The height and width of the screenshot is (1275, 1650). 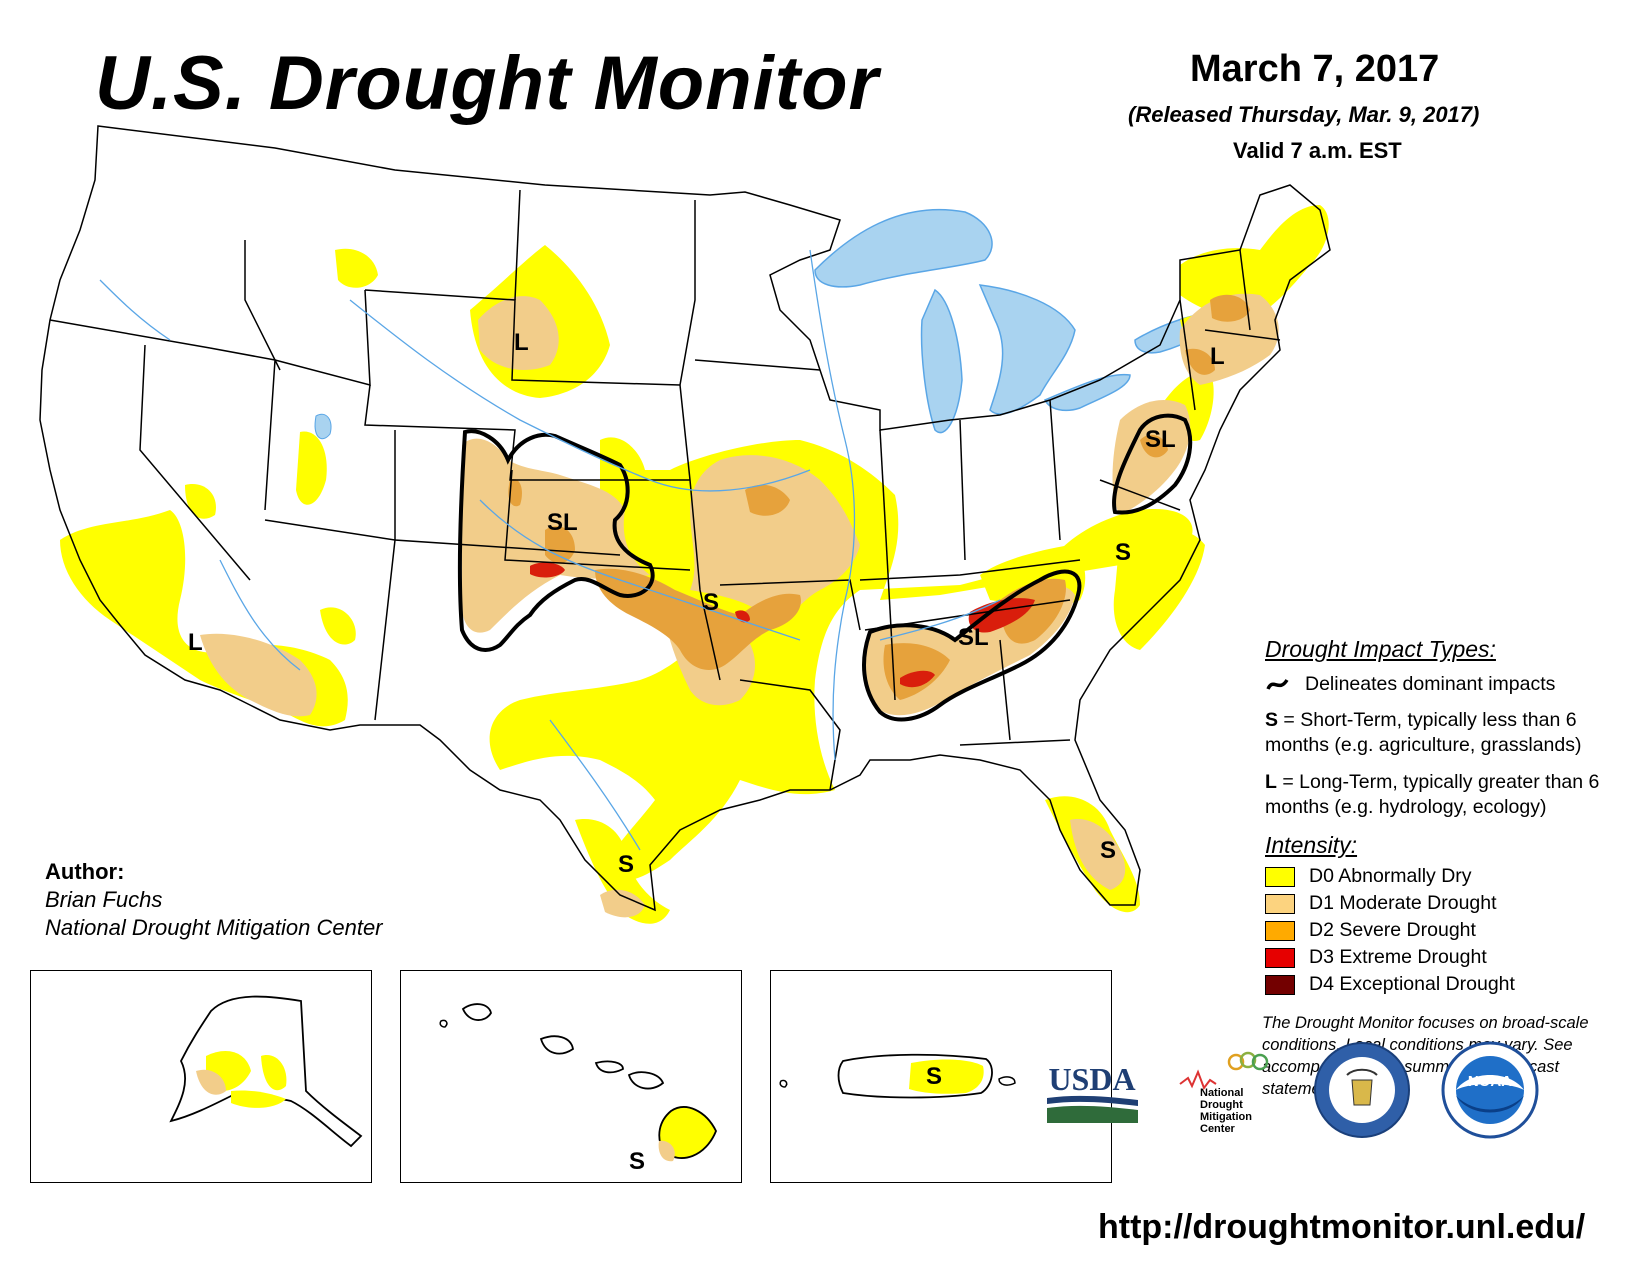 I want to click on usda-logo: USDA, so click(x=1092, y=1092).